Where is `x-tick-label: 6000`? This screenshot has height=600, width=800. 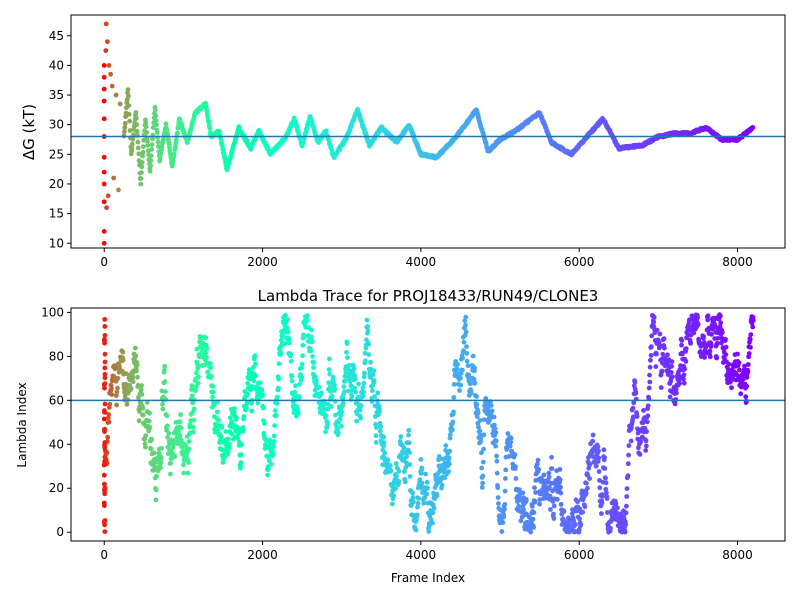 x-tick-label: 6000 is located at coordinates (579, 555).